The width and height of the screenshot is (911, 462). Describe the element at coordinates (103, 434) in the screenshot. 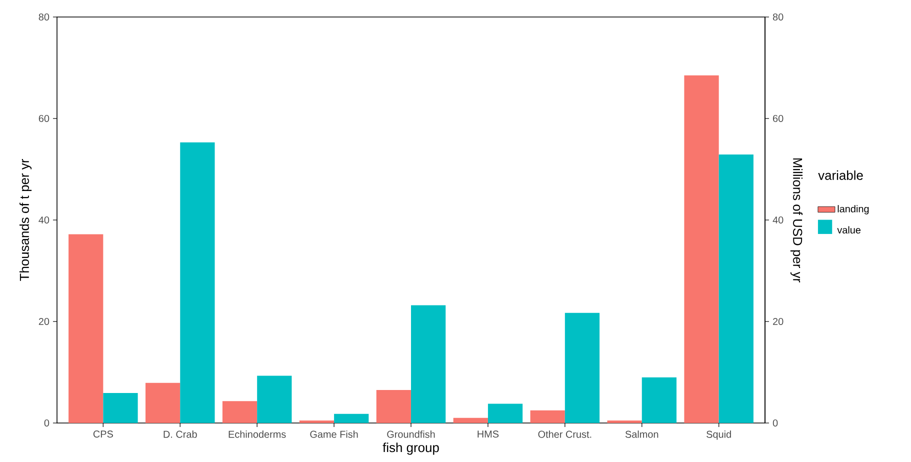

I see `x-tick-label: CPS` at that location.